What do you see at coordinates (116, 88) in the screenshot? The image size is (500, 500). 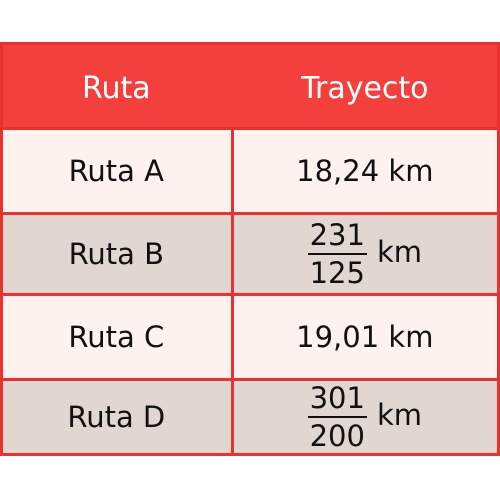 I see `header-route: Ruta` at bounding box center [116, 88].